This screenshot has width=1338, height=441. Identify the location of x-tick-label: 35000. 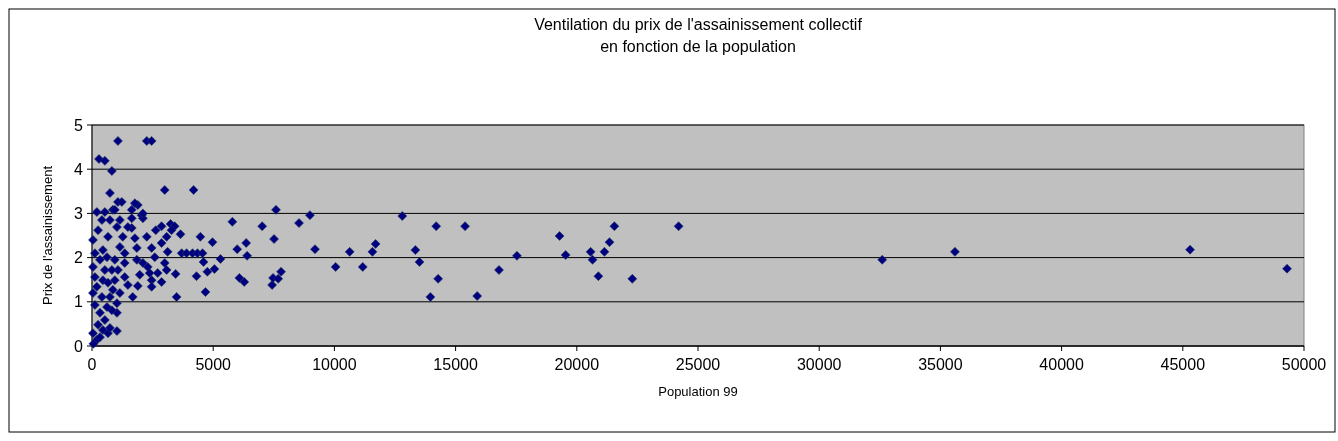
(940, 364).